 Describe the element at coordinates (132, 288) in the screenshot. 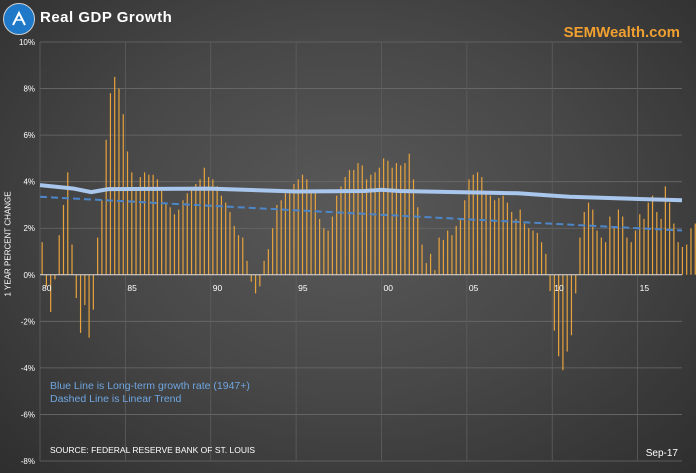

I see `x-tick-label: 85` at that location.